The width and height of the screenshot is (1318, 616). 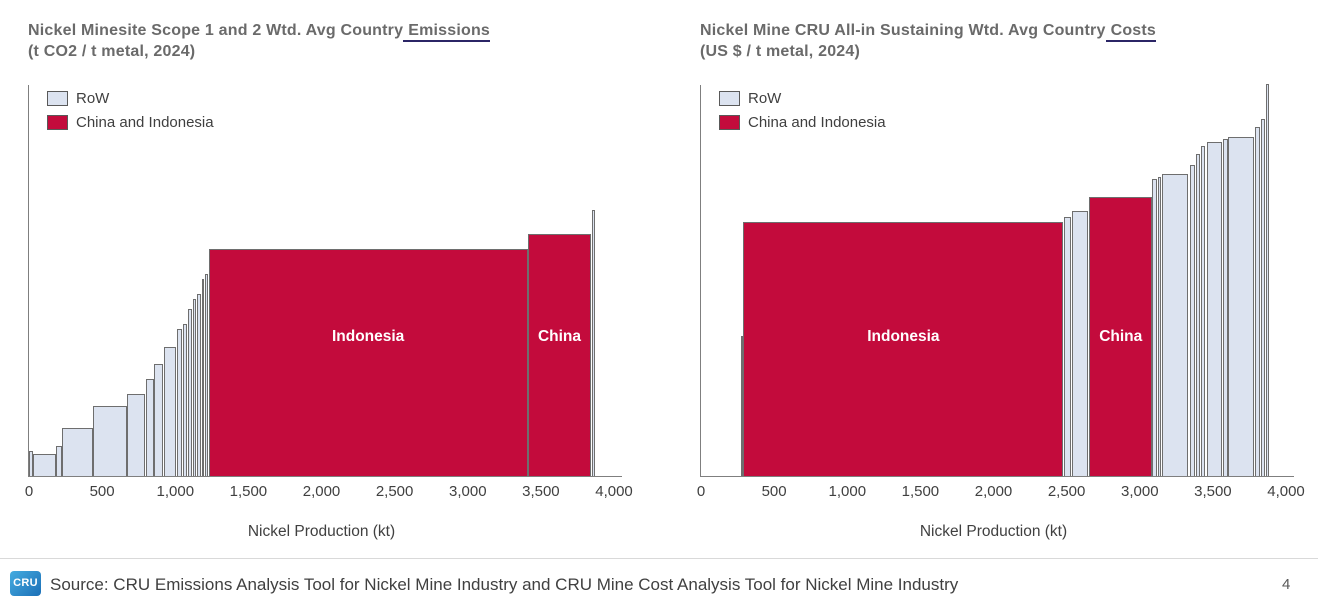 I want to click on costs-title-units: (US $ / t metal, 2024), so click(x=780, y=51).